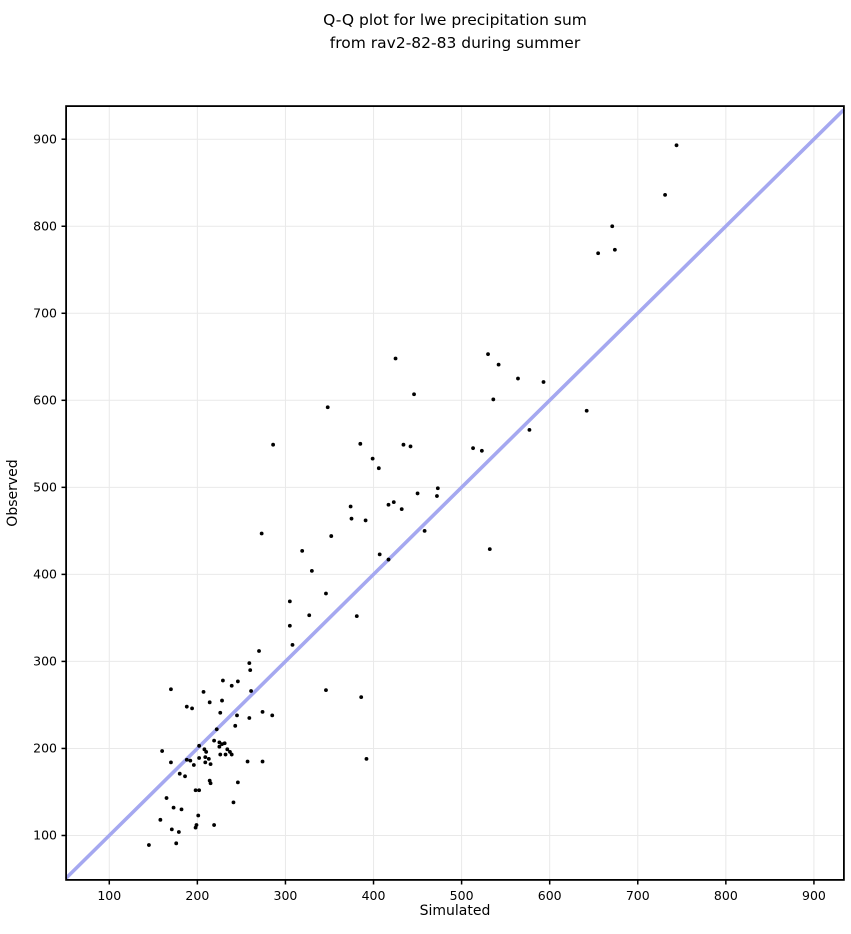  What do you see at coordinates (455, 20) in the screenshot?
I see `chart-title-line1: Q-Q plot for lwe precipitation sum` at bounding box center [455, 20].